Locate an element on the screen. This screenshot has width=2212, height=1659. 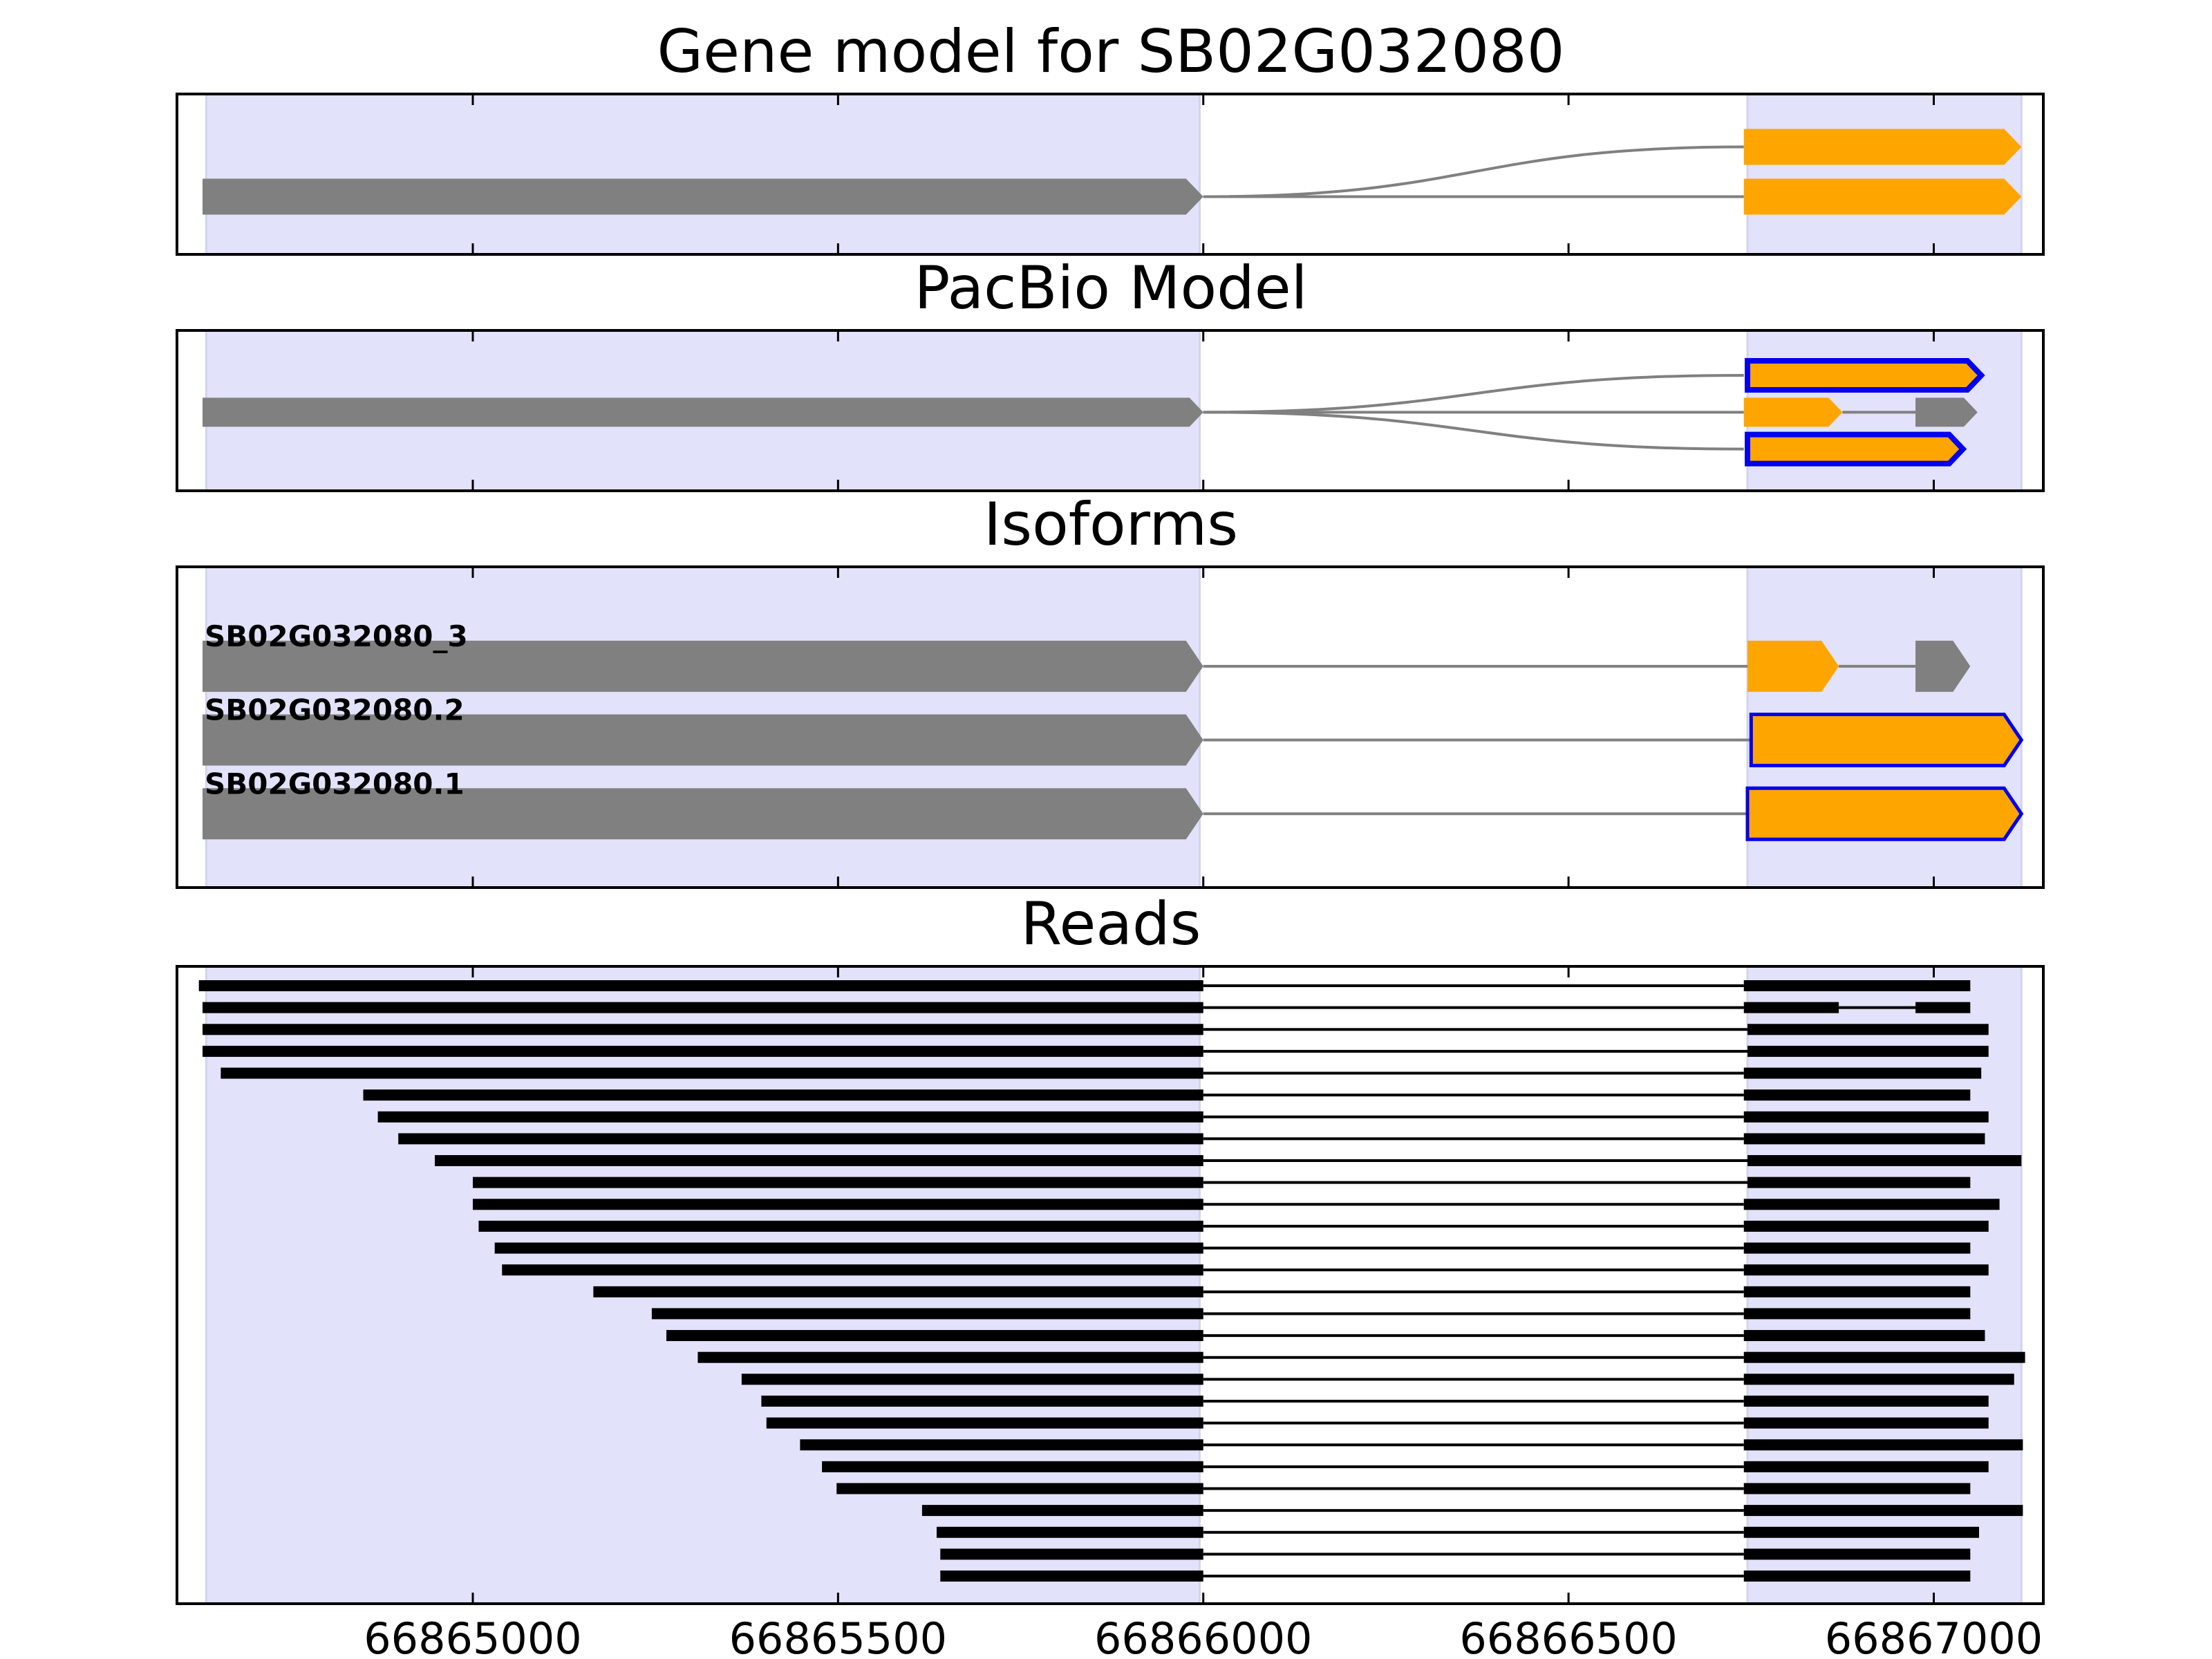
panel-pacbio-model: PacBio Model is located at coordinates (1110, 373).